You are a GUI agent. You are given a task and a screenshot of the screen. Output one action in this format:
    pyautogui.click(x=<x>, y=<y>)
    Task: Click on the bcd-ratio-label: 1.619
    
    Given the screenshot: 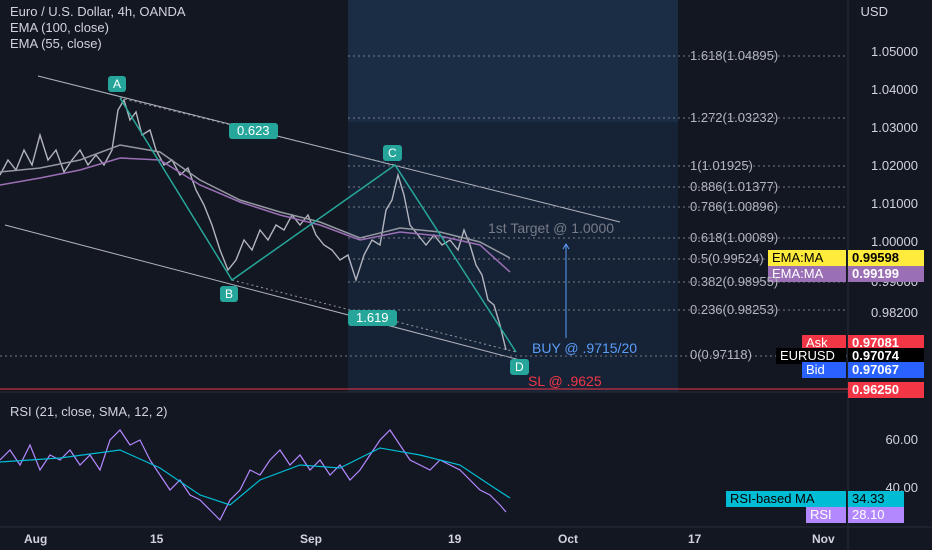 What is the action you would take?
    pyautogui.click(x=372, y=318)
    